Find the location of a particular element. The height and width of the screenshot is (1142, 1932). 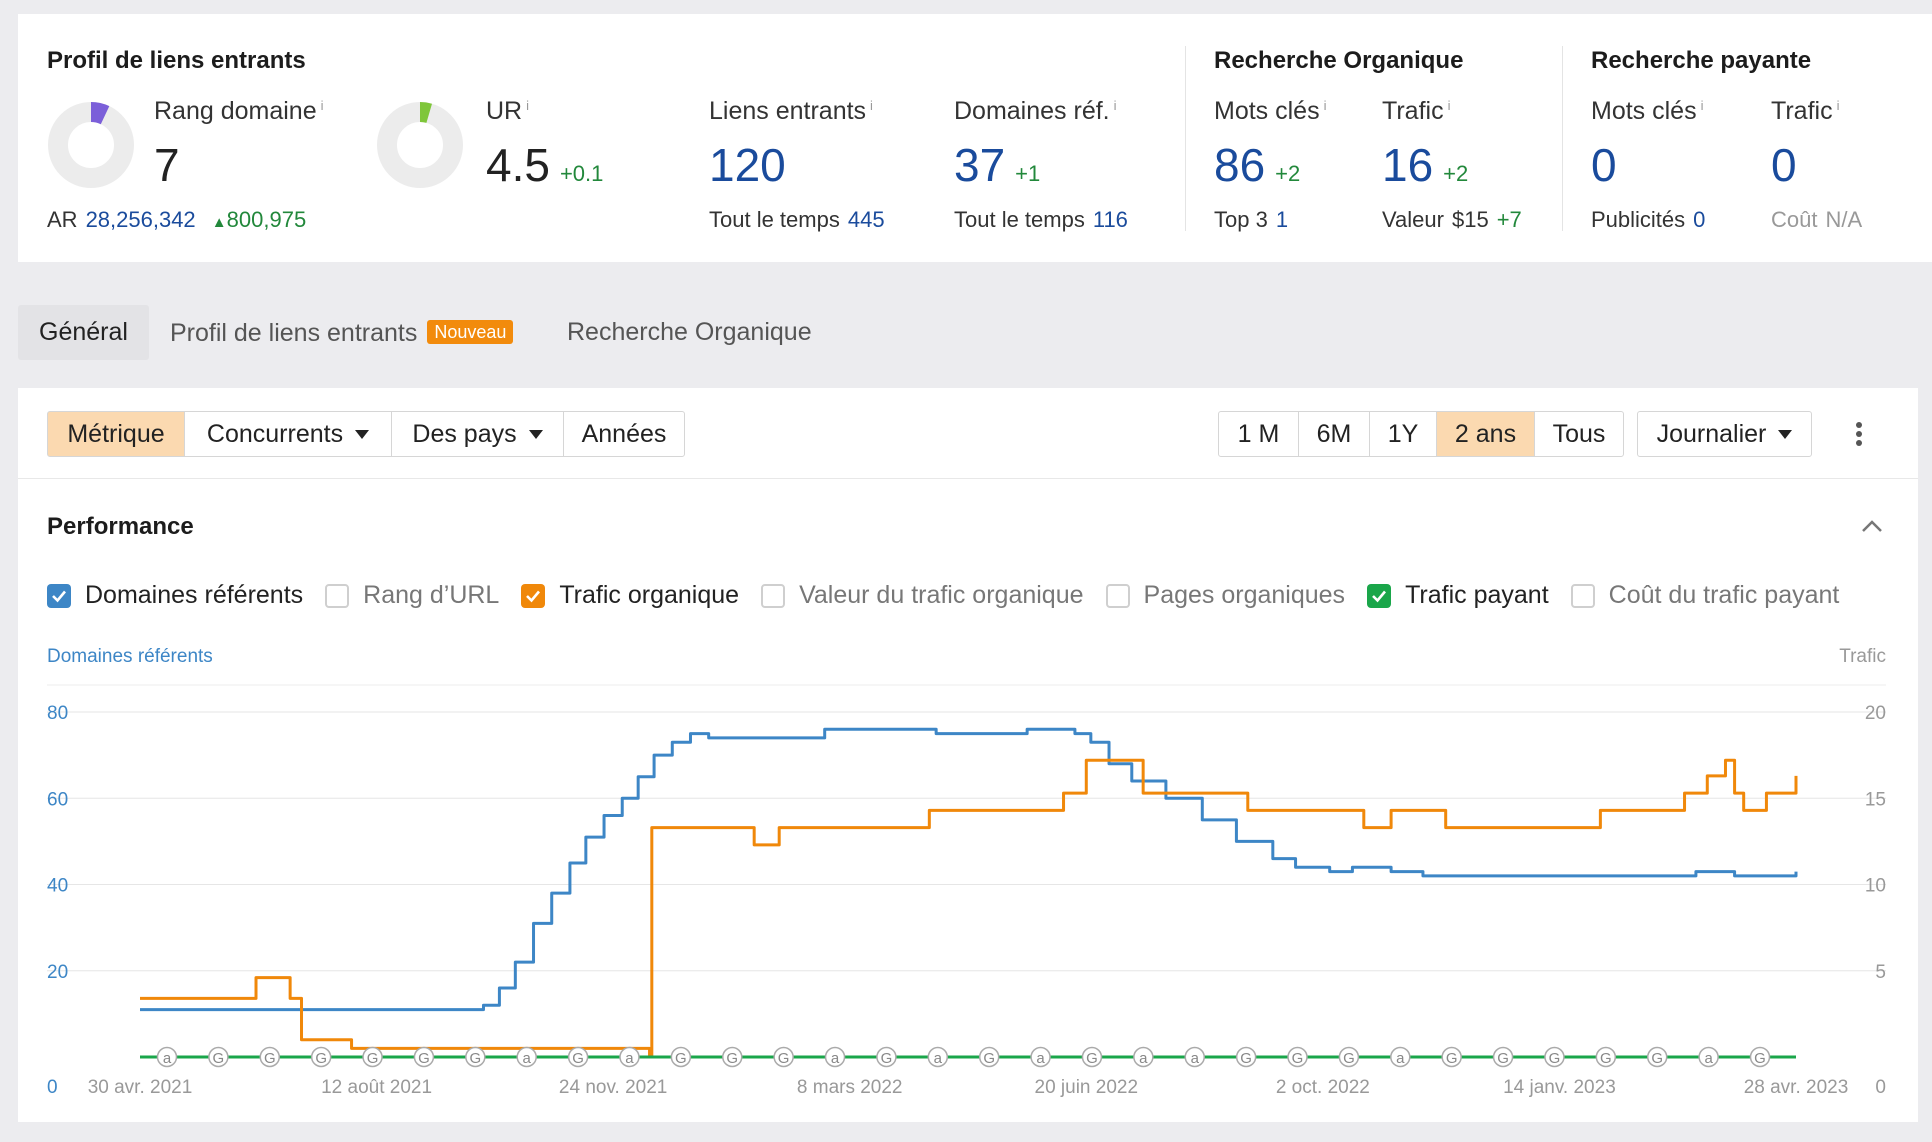

tab-general: Général is located at coordinates (83, 332).